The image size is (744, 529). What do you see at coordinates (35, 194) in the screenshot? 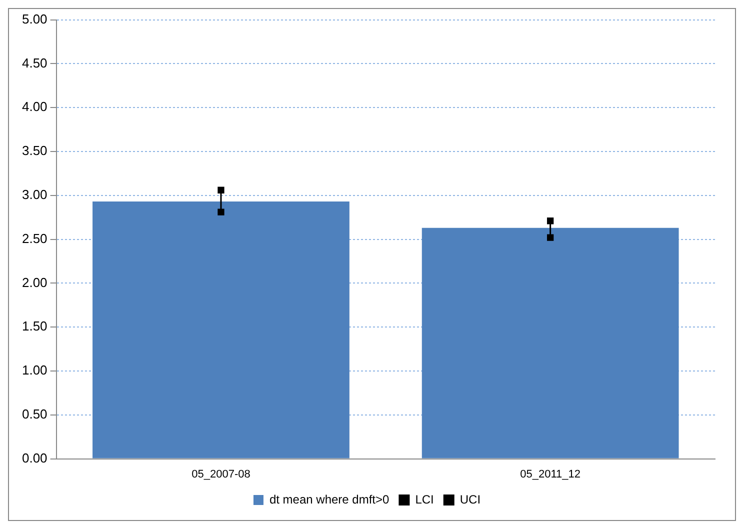
I see `y-tick-label: 3.00` at bounding box center [35, 194].